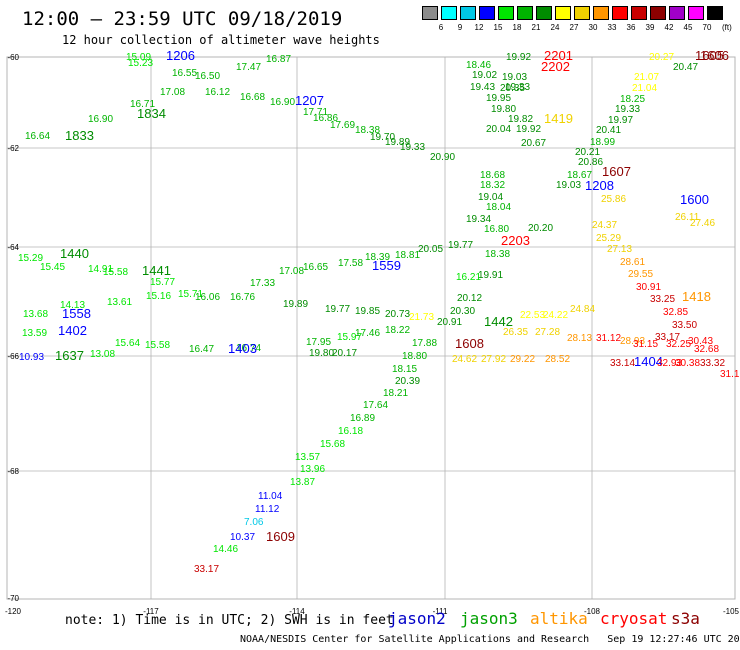 The width and height of the screenshot is (740, 650). I want to click on wave-height-value: 16.87, so click(278, 59).